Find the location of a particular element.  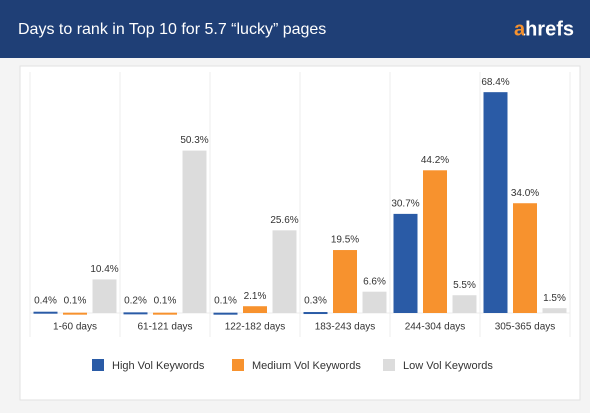

data-label: 19.5% is located at coordinates (345, 240).